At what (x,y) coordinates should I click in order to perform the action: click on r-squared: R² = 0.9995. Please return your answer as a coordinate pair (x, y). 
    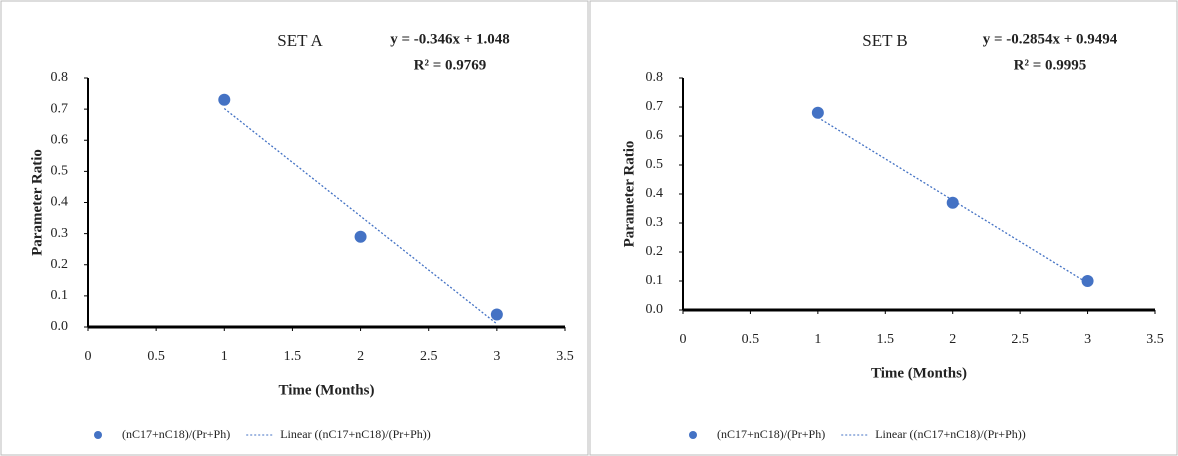
    Looking at the image, I should click on (1050, 65).